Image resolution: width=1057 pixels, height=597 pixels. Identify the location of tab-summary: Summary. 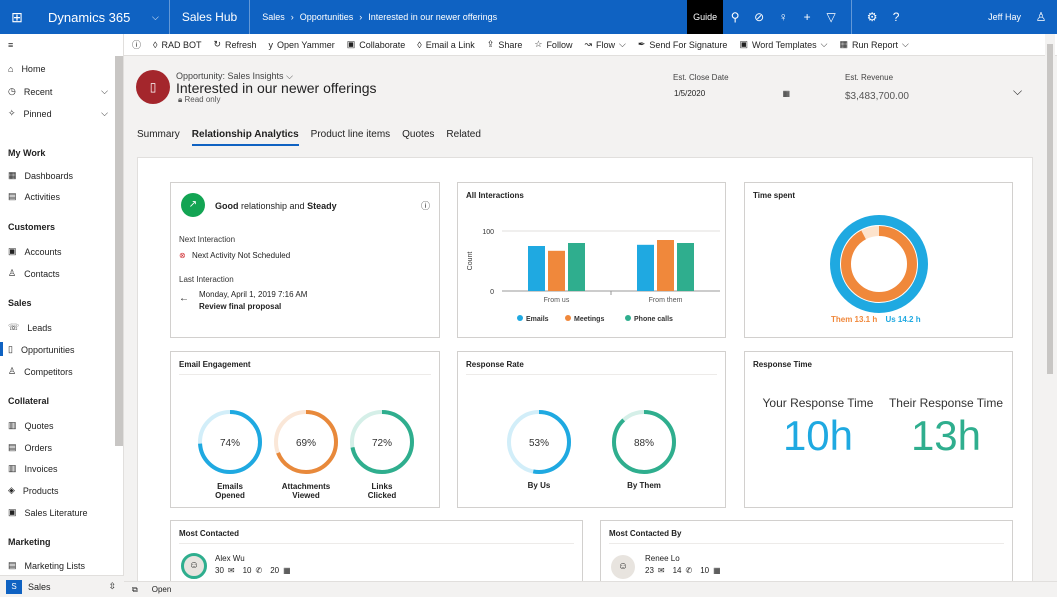
(158, 134).